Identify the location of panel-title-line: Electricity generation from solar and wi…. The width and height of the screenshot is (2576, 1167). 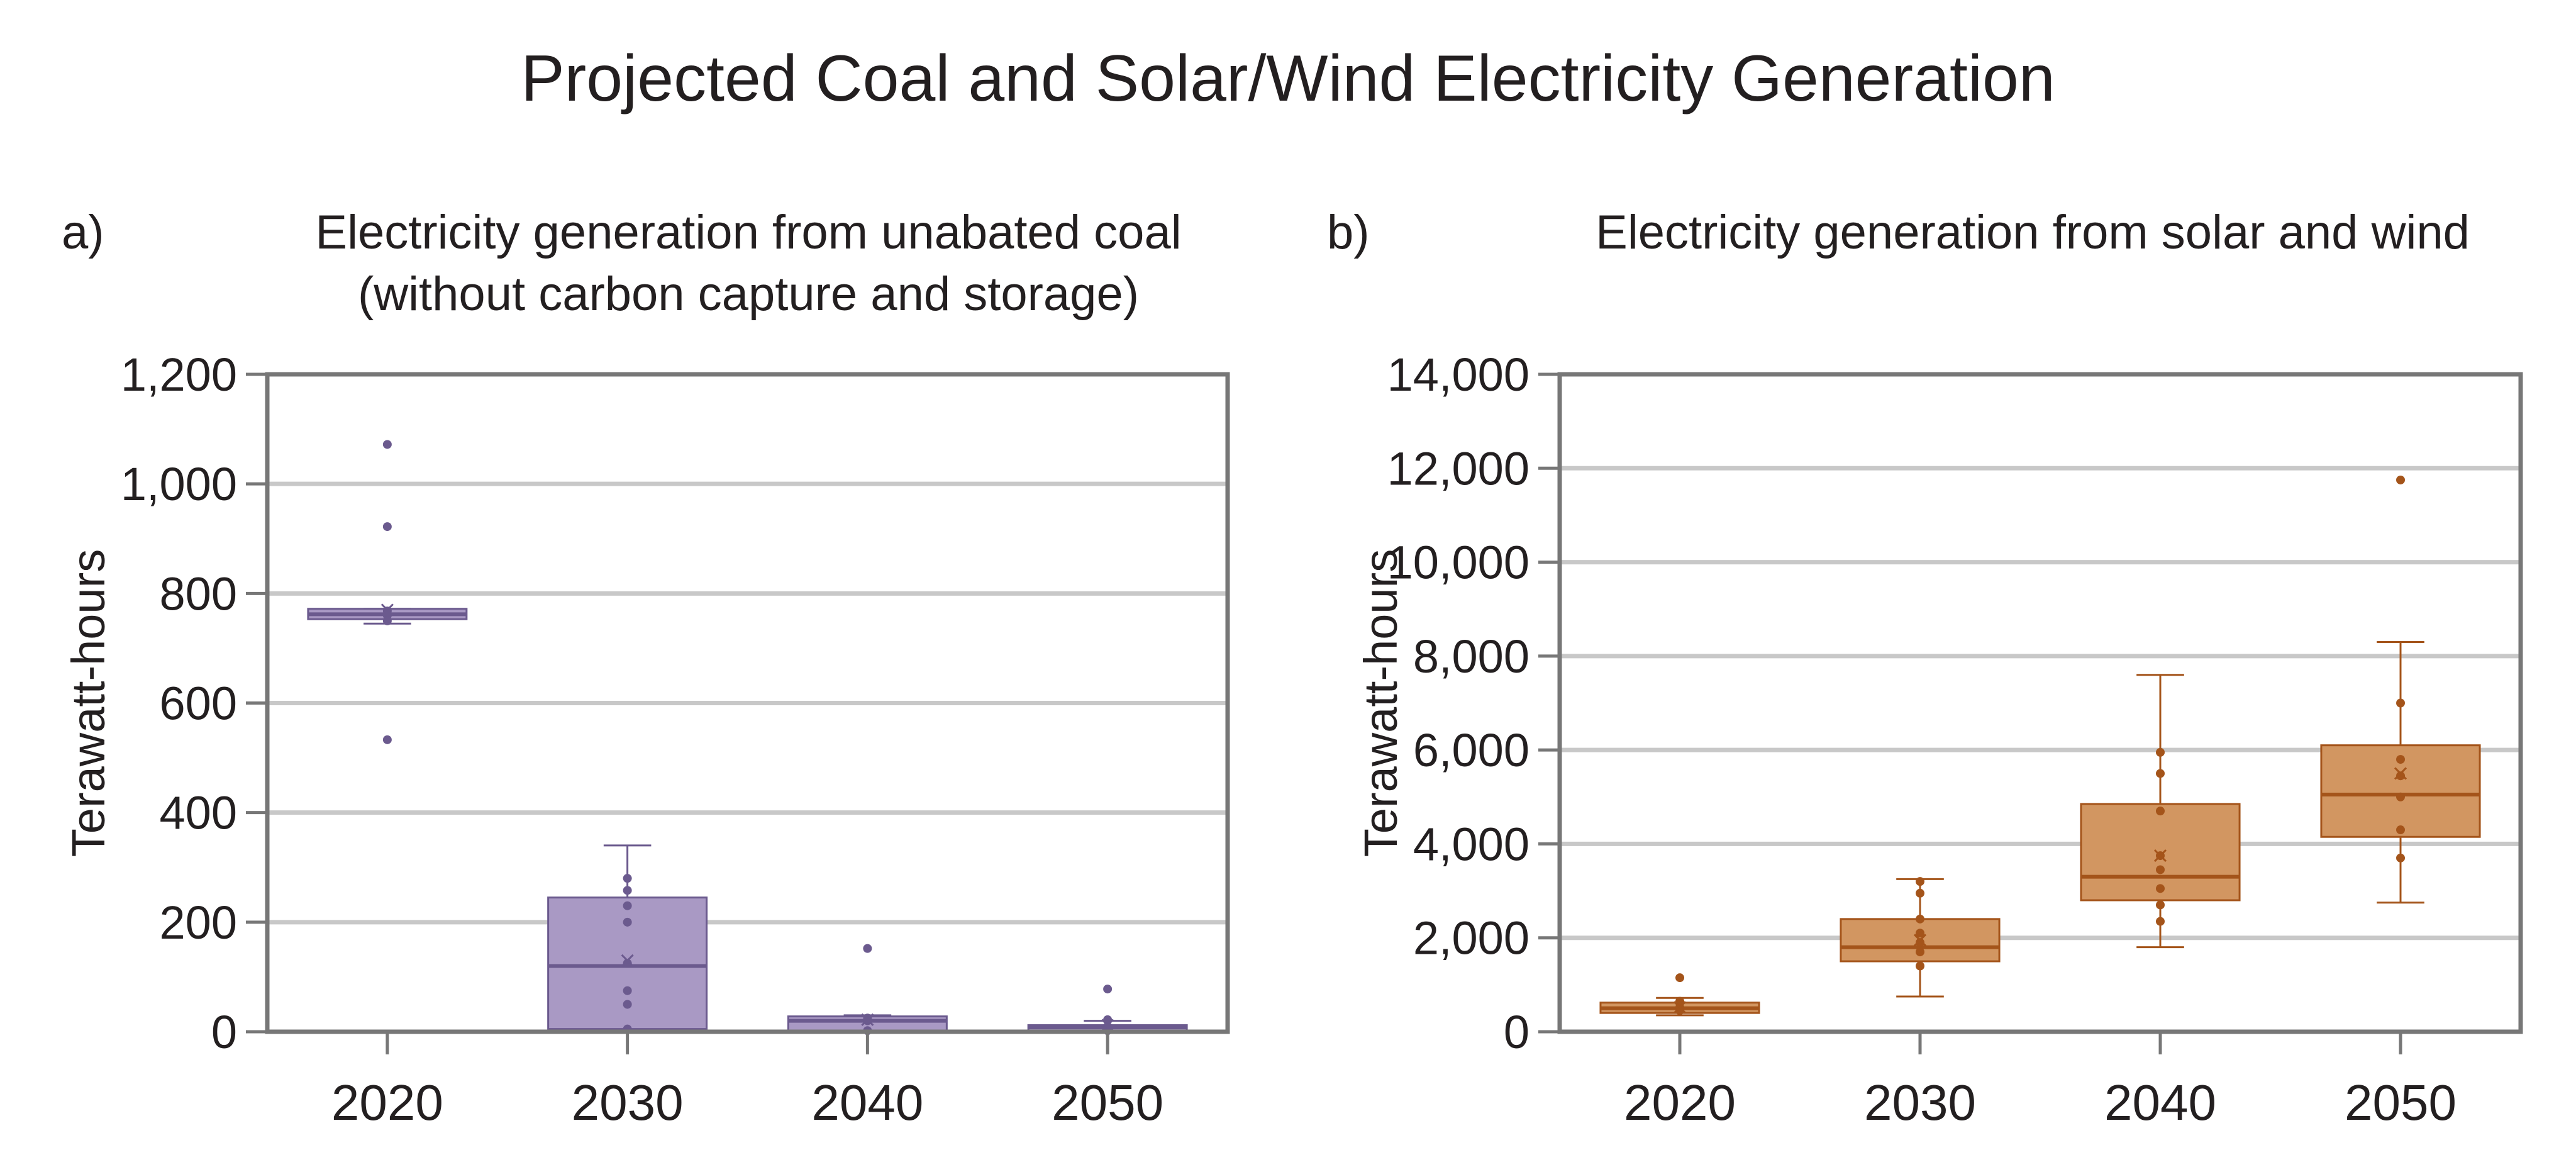
(2033, 232).